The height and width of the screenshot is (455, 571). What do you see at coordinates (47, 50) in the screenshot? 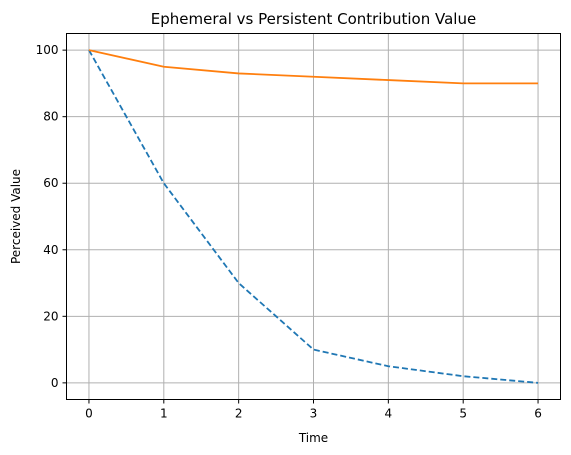
I see `y-tick-label-100: 100` at bounding box center [47, 50].